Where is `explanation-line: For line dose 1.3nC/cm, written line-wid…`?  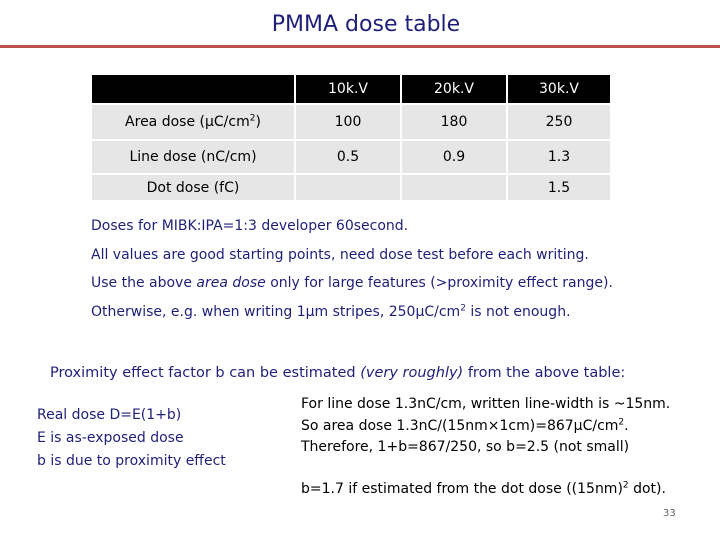 explanation-line: For line dose 1.3nC/cm, written line-wid… is located at coordinates (486, 404).